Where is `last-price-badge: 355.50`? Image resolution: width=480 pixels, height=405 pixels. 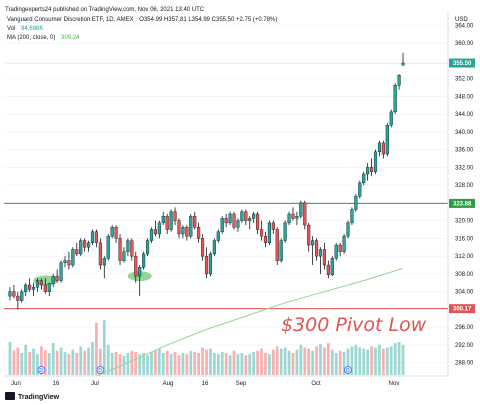
last-price-badge: 355.50 is located at coordinates (462, 63).